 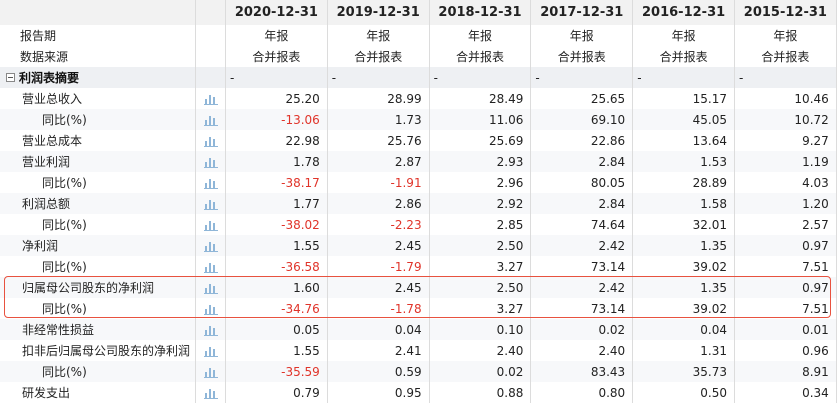 What do you see at coordinates (418, 287) in the screenshot?
I see `table-row: 归属母公司股东的净利润 1.60 2.45 2.50 2.42 1.35 0.97` at bounding box center [418, 287].